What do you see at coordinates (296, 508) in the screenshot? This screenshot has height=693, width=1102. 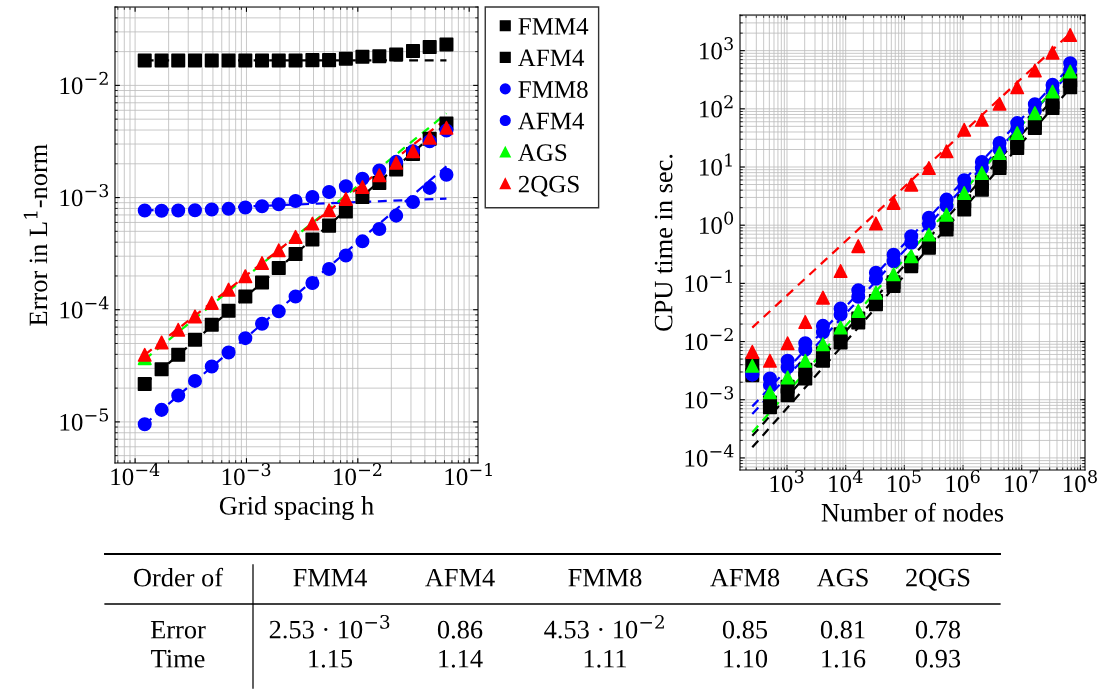 I see `x-axis-title: Grid spacing h` at bounding box center [296, 508].